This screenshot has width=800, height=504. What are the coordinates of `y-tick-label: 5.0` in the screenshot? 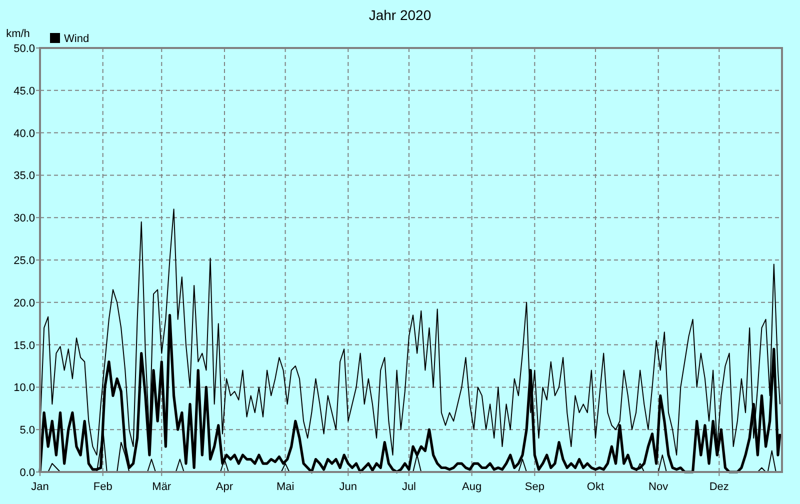 It's located at (27, 430).